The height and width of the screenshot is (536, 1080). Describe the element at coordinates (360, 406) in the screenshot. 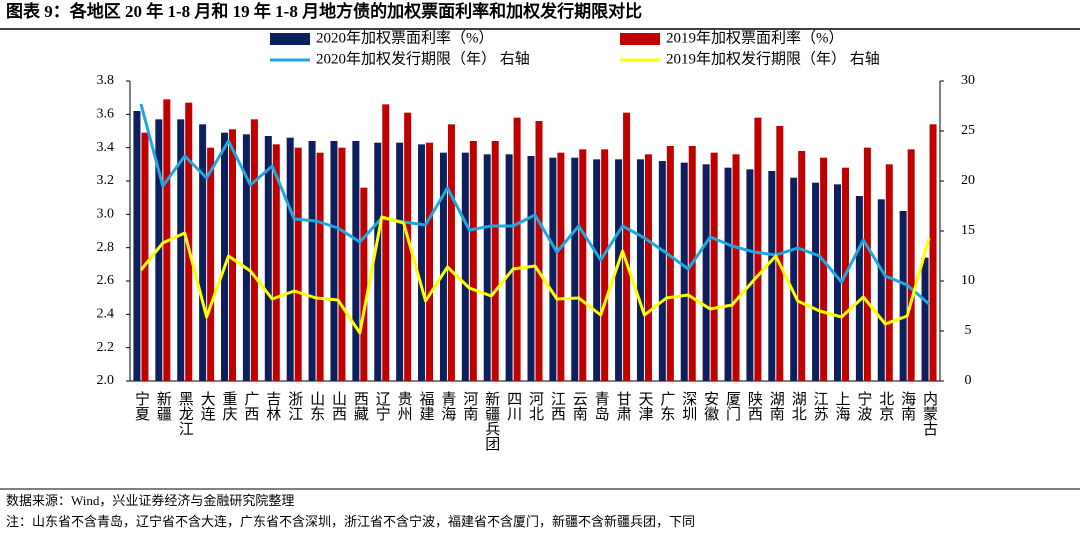

I see `x-tick-label: 西藏` at that location.